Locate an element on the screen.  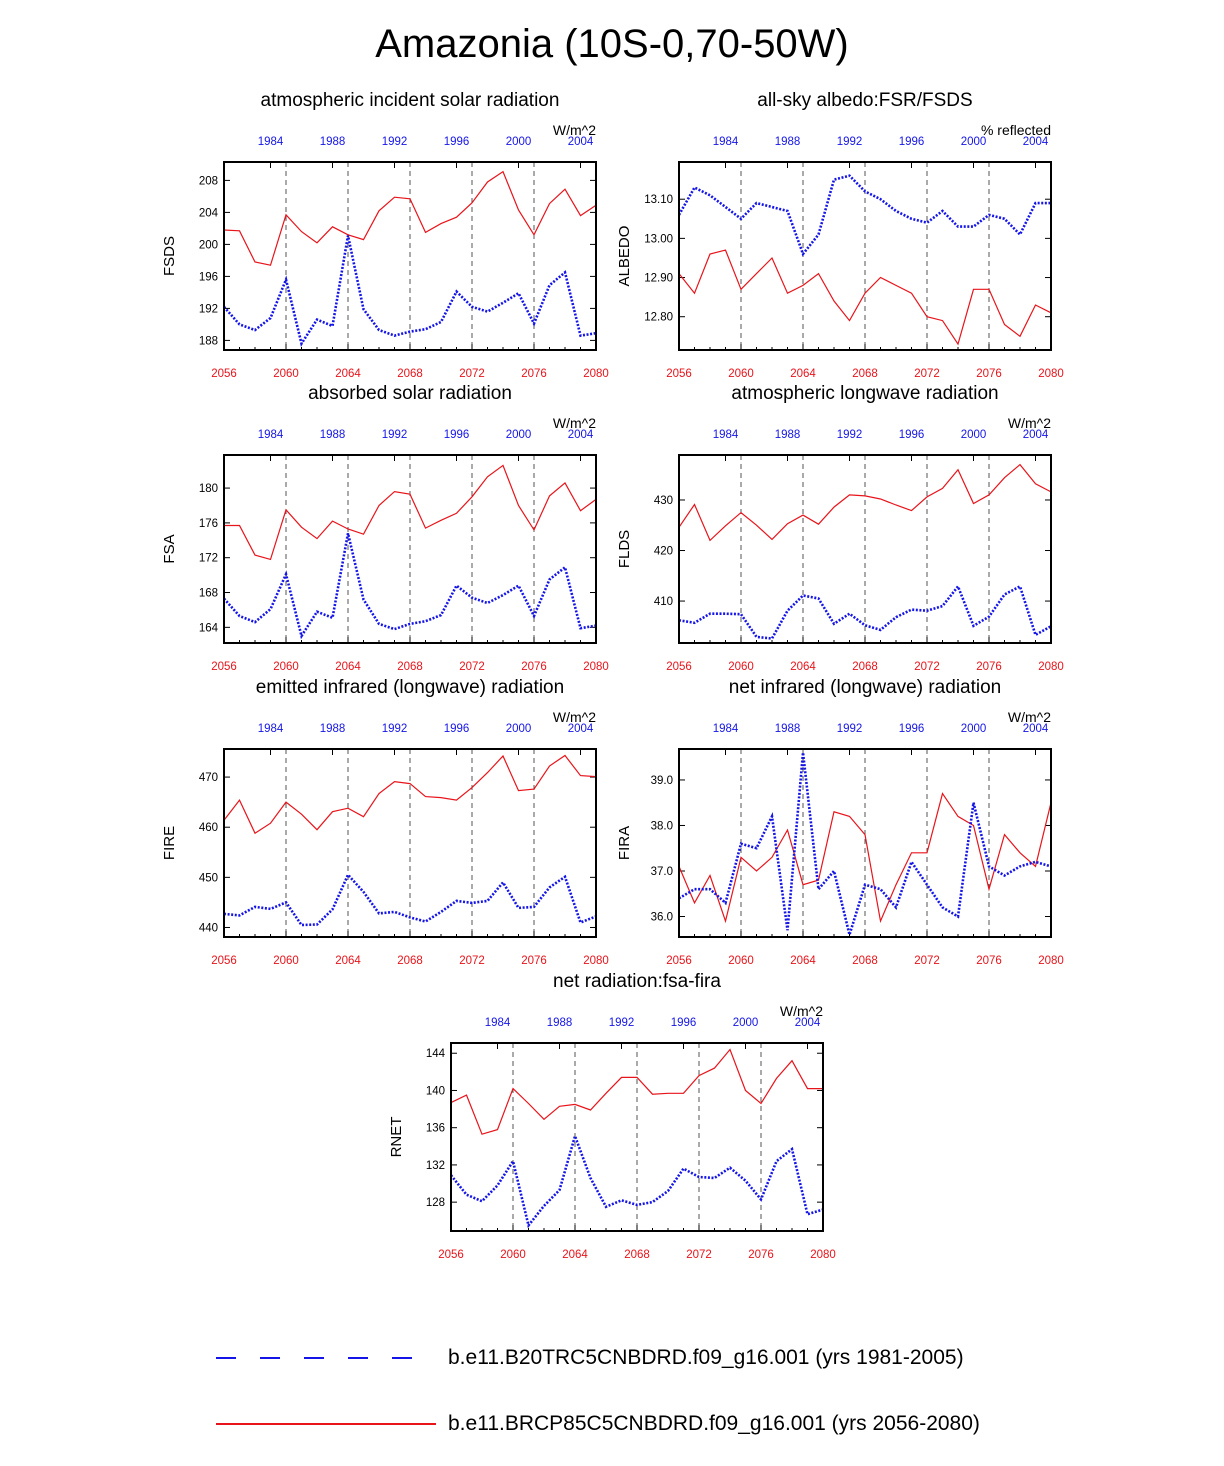
chart-title: net radiation:fsa-fira is located at coordinates (637, 981).